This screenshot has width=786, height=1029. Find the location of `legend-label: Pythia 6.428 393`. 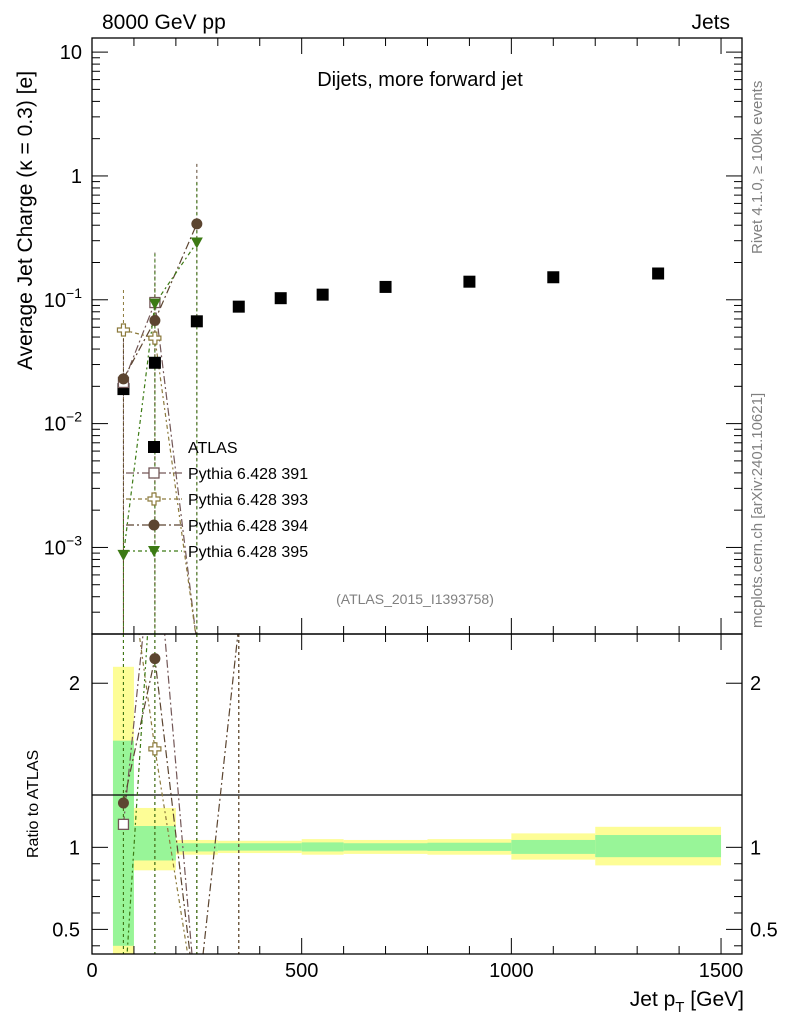

legend-label: Pythia 6.428 393 is located at coordinates (248, 500).